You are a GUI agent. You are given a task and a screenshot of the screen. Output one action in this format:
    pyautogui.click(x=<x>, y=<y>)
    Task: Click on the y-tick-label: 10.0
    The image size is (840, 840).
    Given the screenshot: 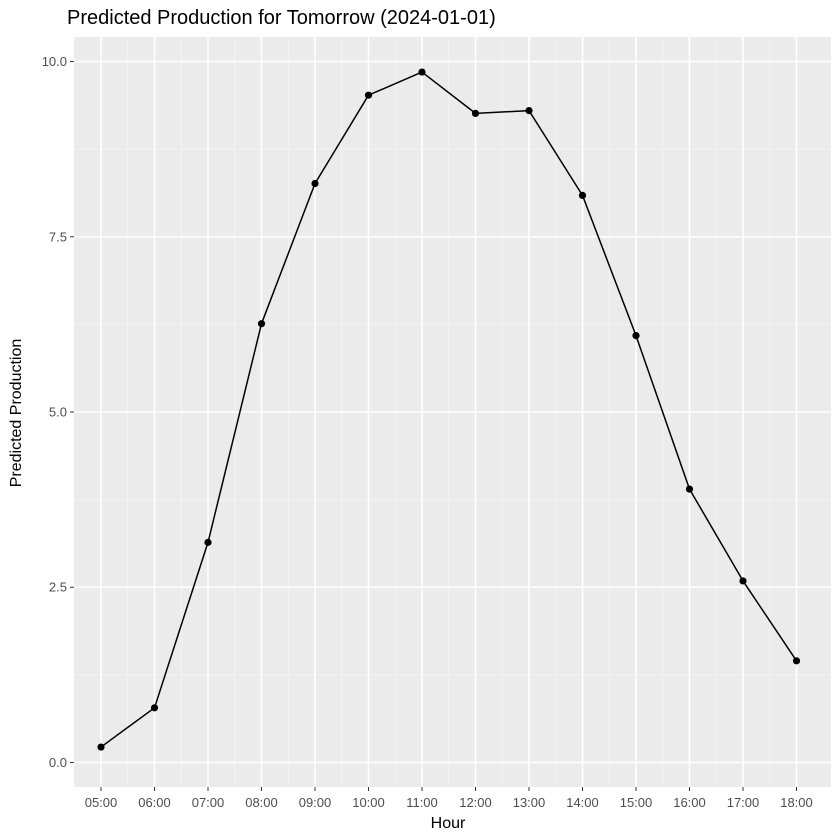 What is the action you would take?
    pyautogui.click(x=54, y=61)
    